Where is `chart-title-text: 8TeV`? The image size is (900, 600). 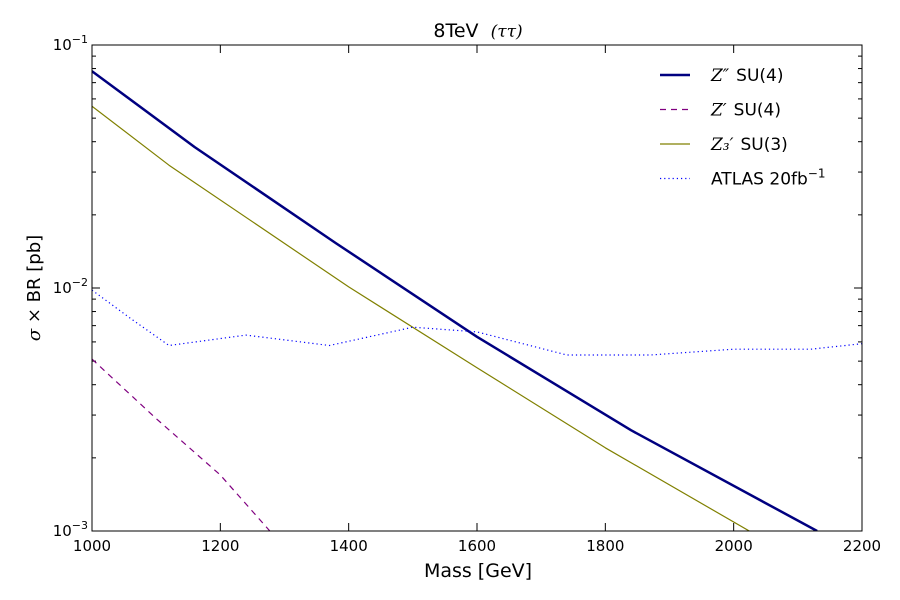 chart-title-text: 8TeV is located at coordinates (455, 31).